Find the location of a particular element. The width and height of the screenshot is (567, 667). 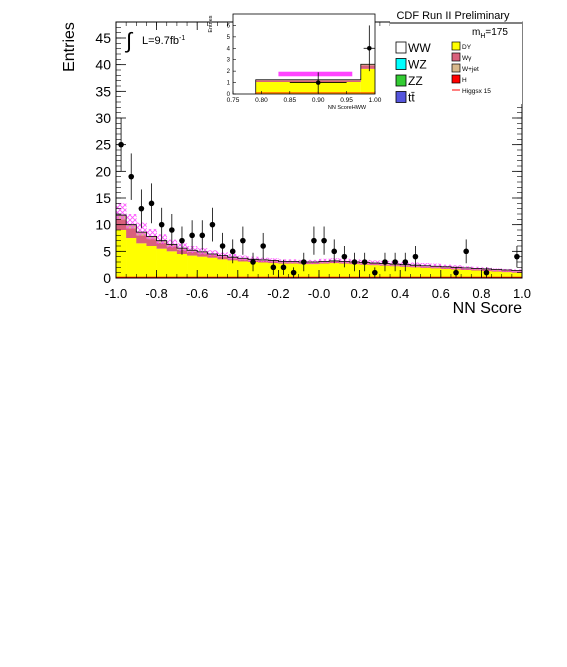

inset-y-axis-title: Entries is located at coordinates (211, 23).